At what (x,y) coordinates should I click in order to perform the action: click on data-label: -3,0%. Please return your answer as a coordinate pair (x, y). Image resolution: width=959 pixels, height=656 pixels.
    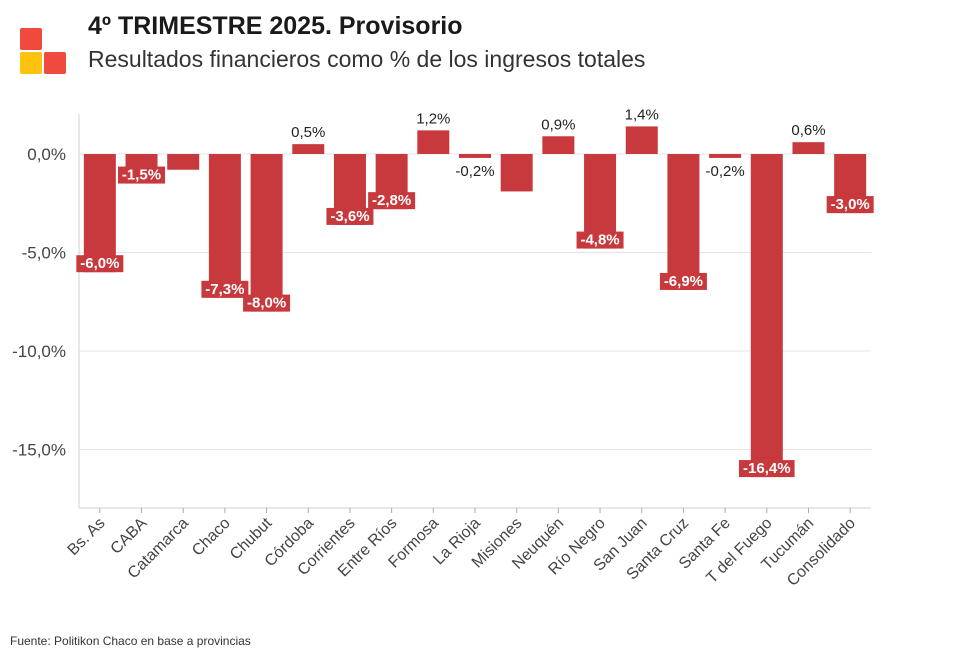
    Looking at the image, I should click on (850, 204).